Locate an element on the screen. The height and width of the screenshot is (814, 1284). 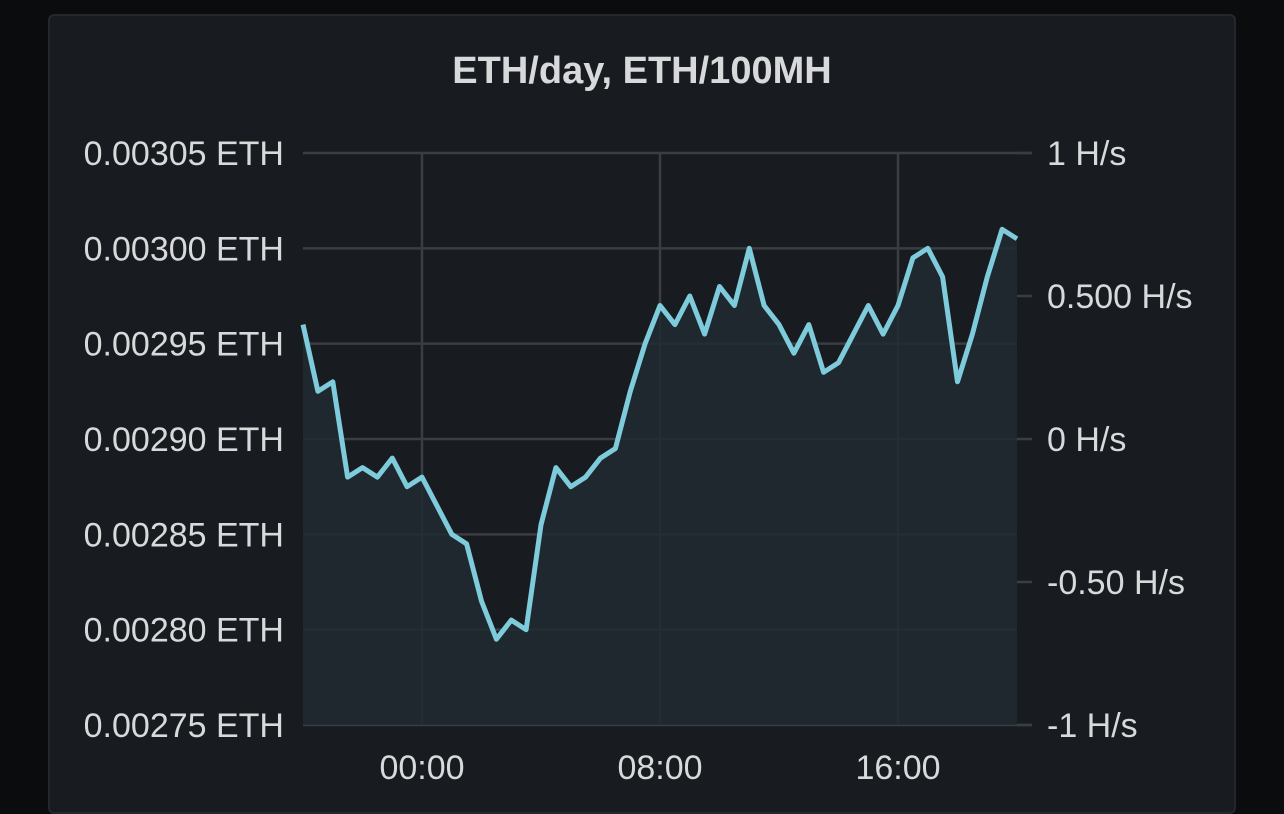
left-axis-tick-label: 0.00280 ETH is located at coordinates (184, 631).